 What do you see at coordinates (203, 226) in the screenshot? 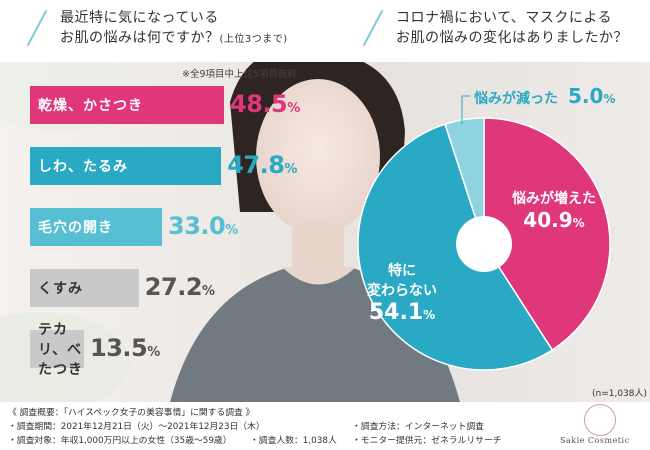
I see `bar-value-3: 33.0%` at bounding box center [203, 226].